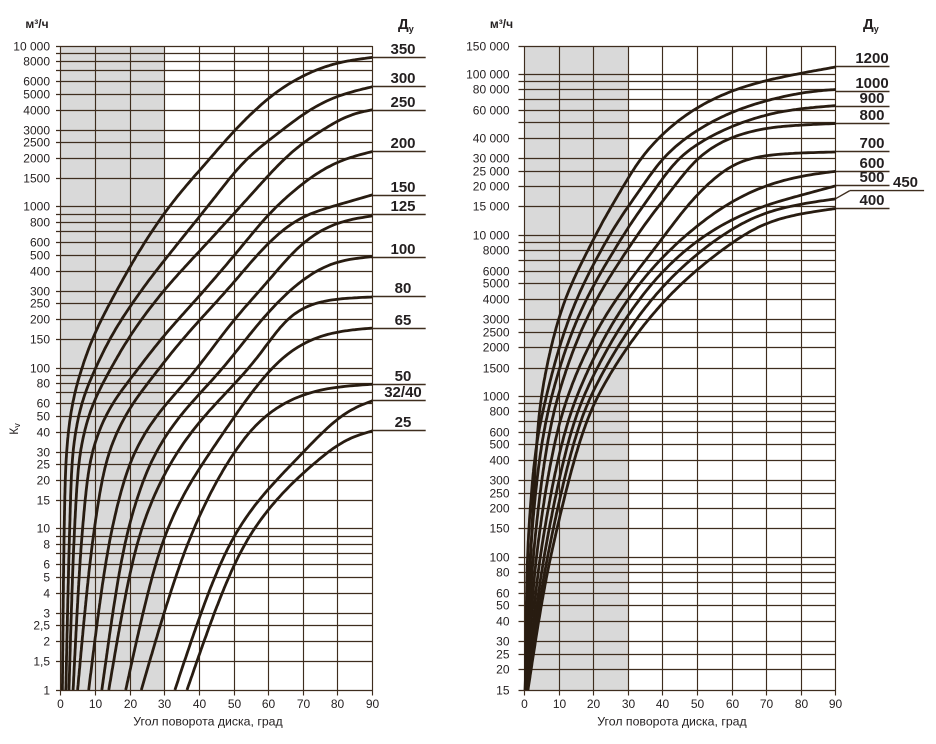 The width and height of the screenshot is (936, 744). Describe the element at coordinates (491, 207) in the screenshot. I see `svg-text: 15 000` at that location.